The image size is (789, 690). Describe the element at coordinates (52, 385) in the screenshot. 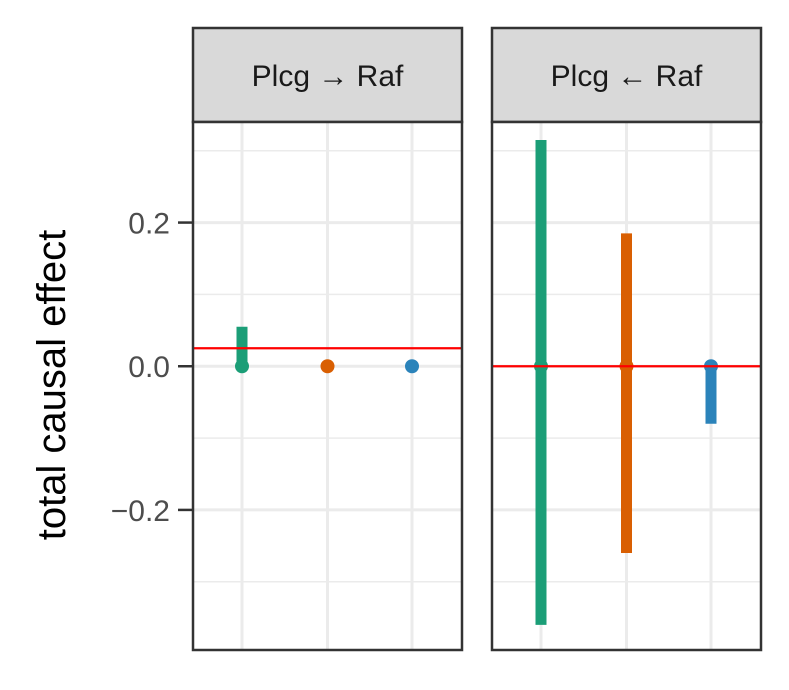

I see `y-axis-title: total causal effect` at that location.